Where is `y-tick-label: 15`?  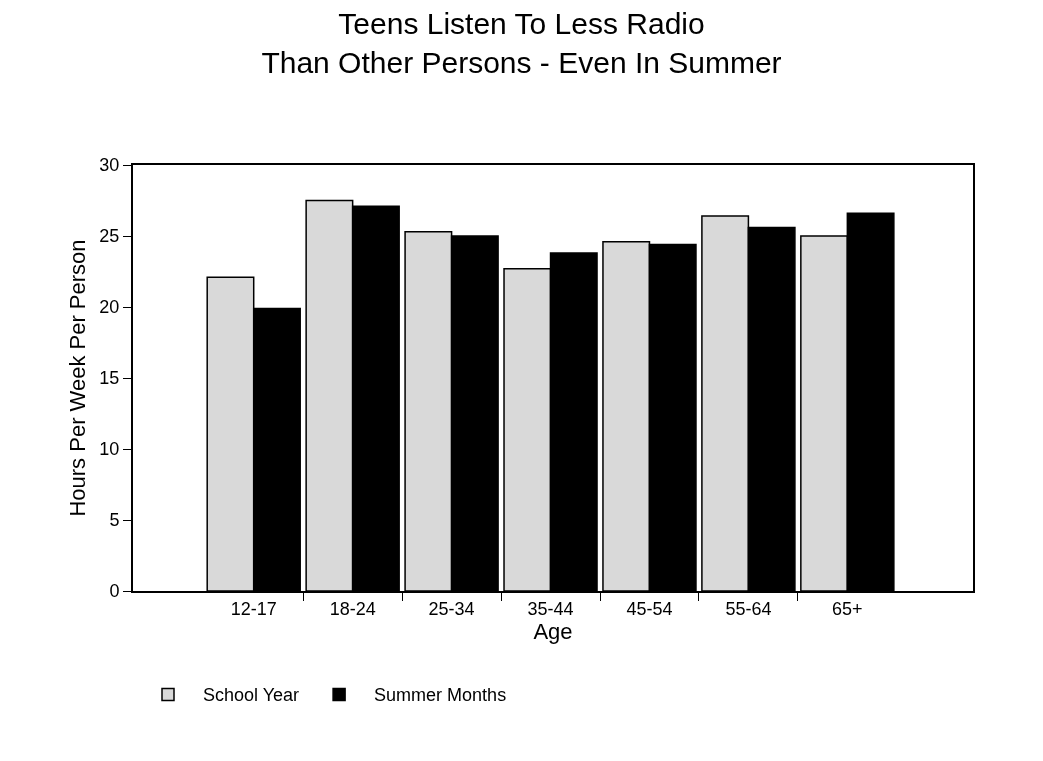 y-tick-label: 15 is located at coordinates (109, 378).